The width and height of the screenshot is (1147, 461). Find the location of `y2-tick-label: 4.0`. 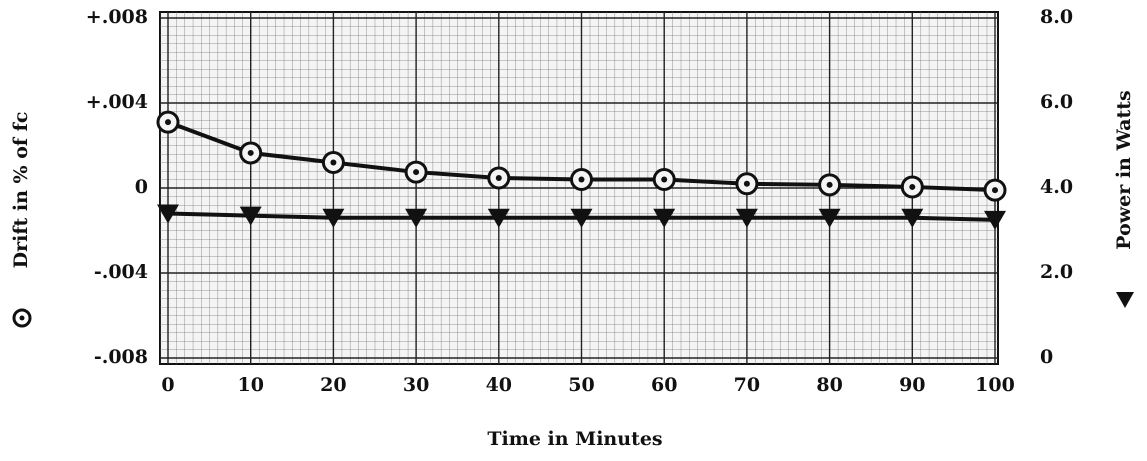

y2-tick-label: 4.0 is located at coordinates (1056, 187).